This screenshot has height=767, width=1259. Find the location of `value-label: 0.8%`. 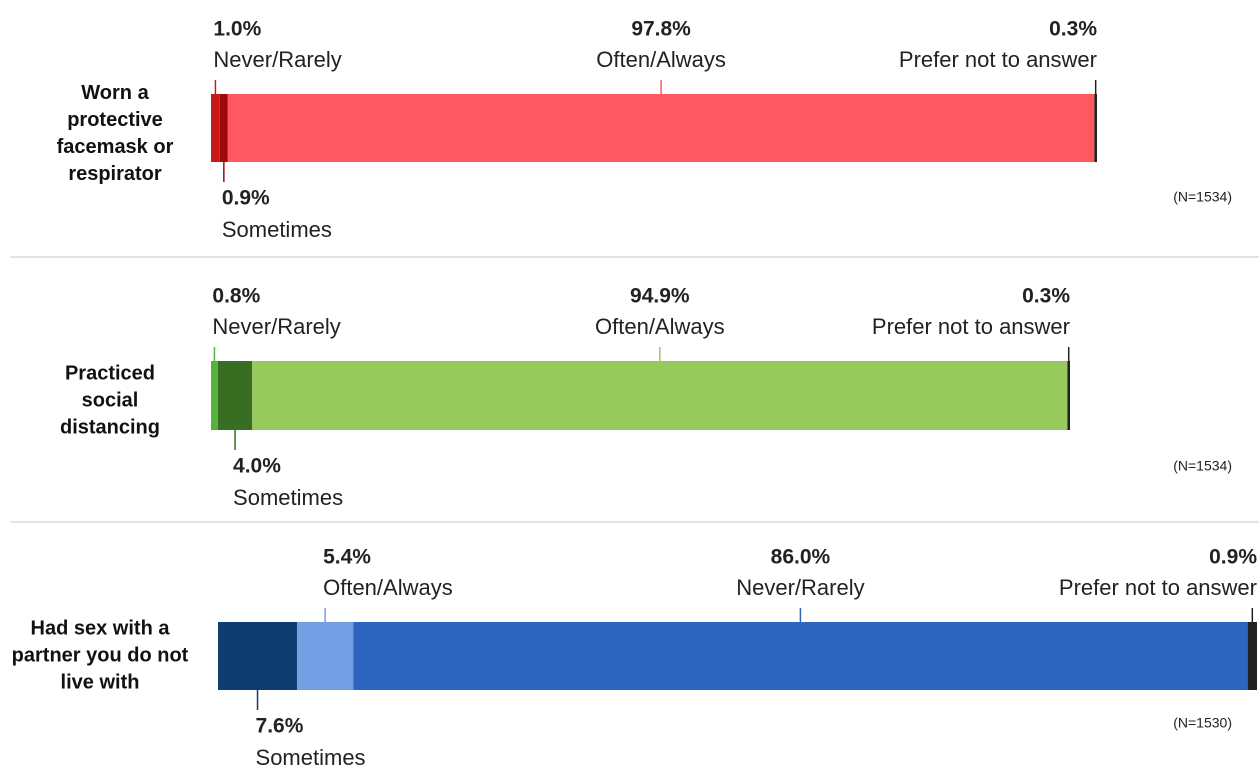

value-label: 0.8% is located at coordinates (236, 296).